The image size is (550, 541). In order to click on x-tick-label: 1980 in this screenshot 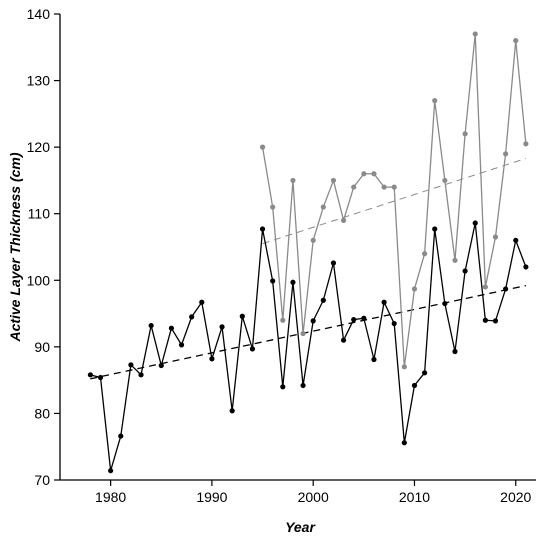, I will do `click(110, 497)`.